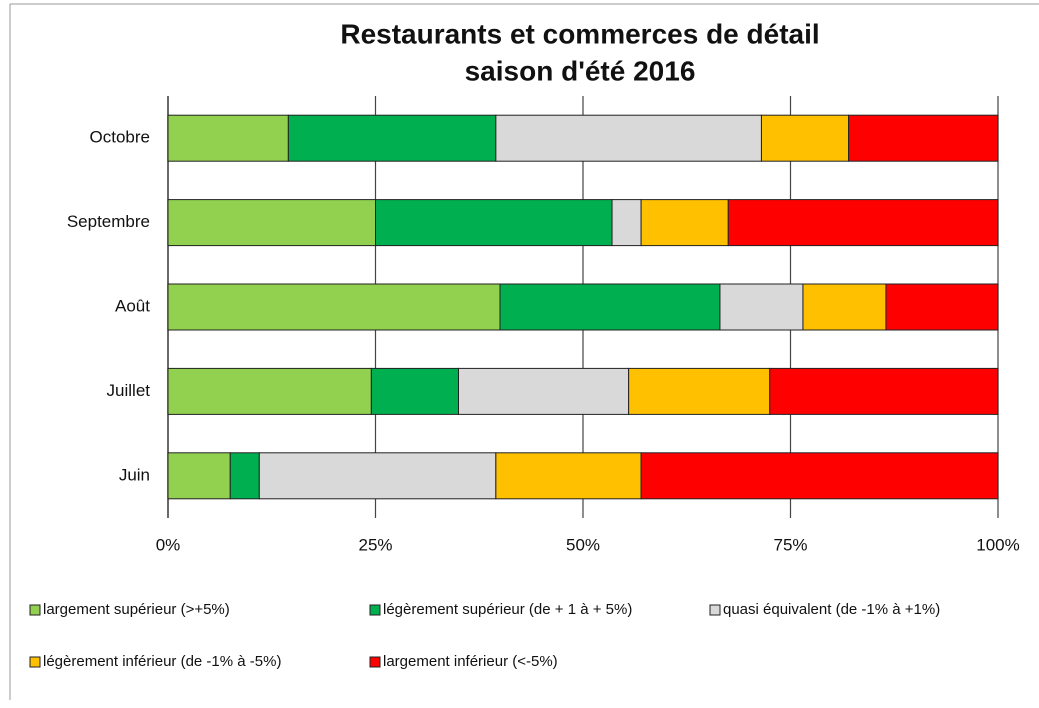 This screenshot has width=1039, height=708. Describe the element at coordinates (136, 609) in the screenshot. I see `legend-label: largement supérieur (>+5%)` at that location.